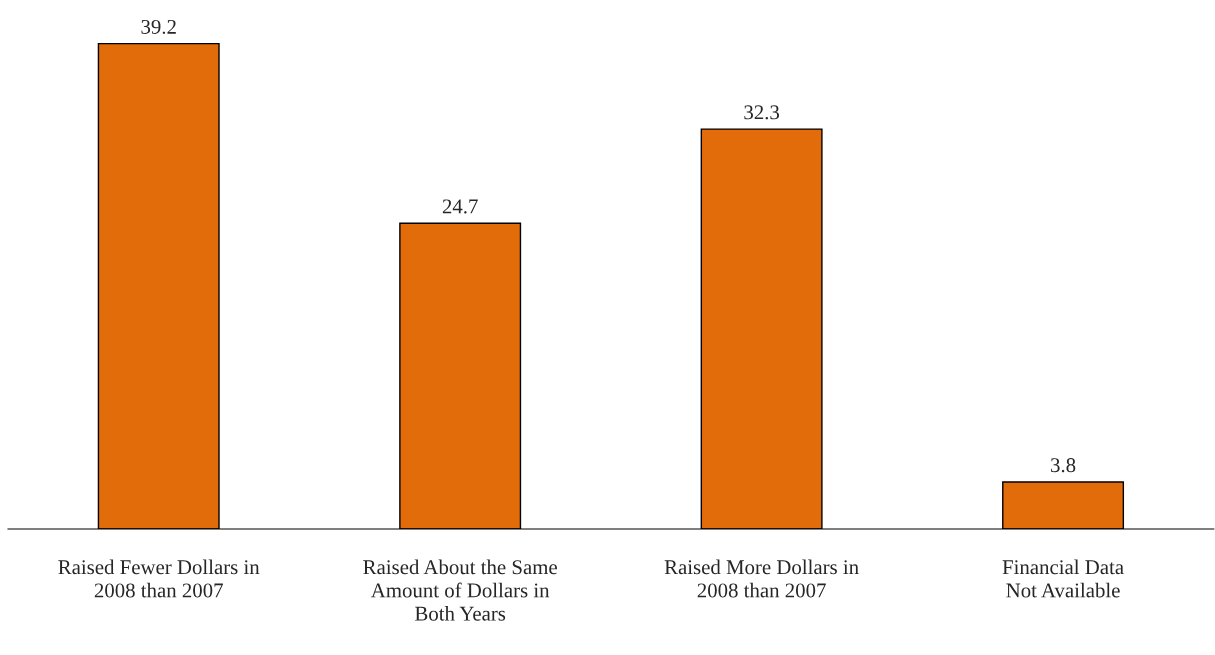 Image resolution: width=1215 pixels, height=655 pixels. Describe the element at coordinates (460, 590) in the screenshot. I see `x-tick-label: Raised About the Same Amount of Dollars in Both Years` at that location.